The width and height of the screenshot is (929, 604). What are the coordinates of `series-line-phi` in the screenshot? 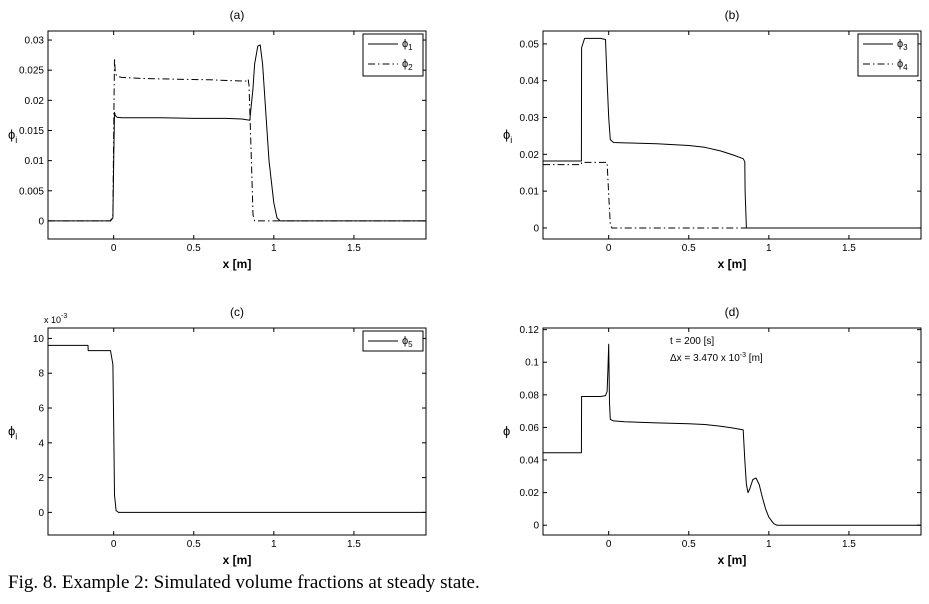 It's located at (732, 434).